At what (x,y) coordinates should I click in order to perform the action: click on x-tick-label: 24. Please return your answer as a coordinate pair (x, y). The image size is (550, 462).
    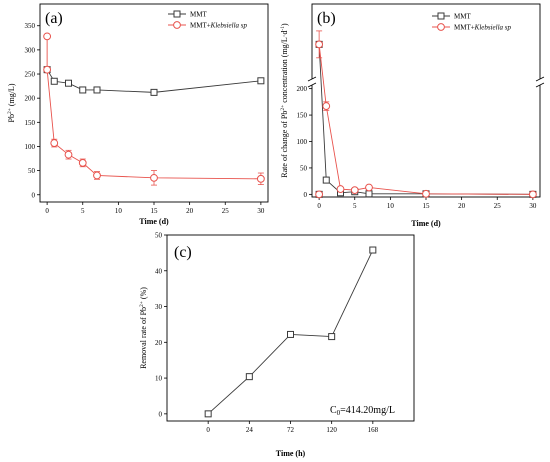
    Looking at the image, I should click on (250, 430).